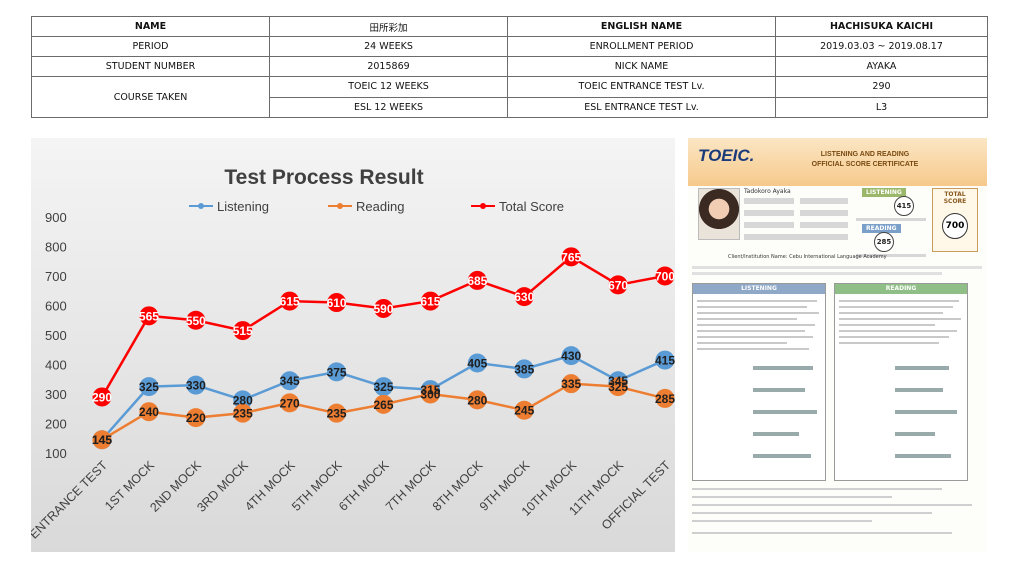 This screenshot has width=1024, height=575. I want to click on data-label-2-6: 590, so click(383, 309).